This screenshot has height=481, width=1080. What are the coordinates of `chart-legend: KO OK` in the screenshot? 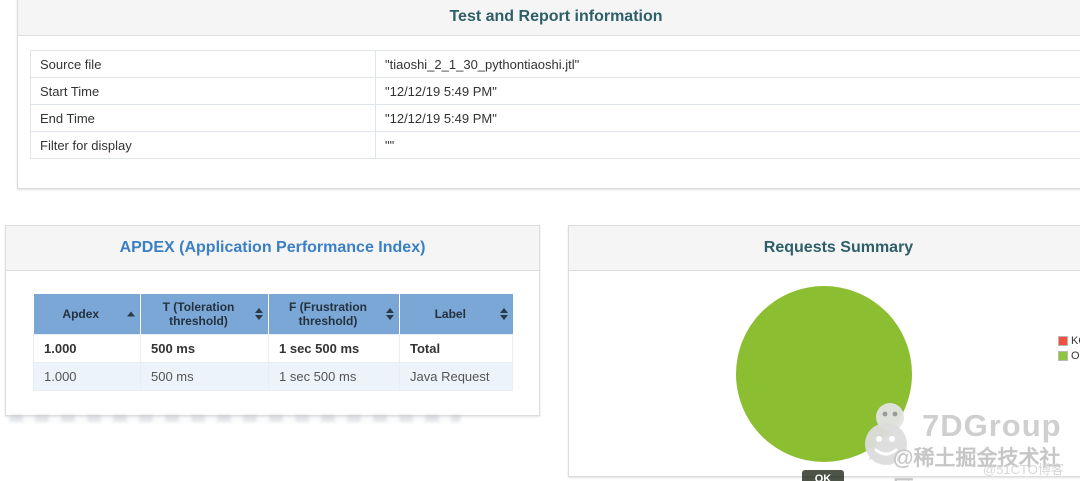 It's located at (1069, 348).